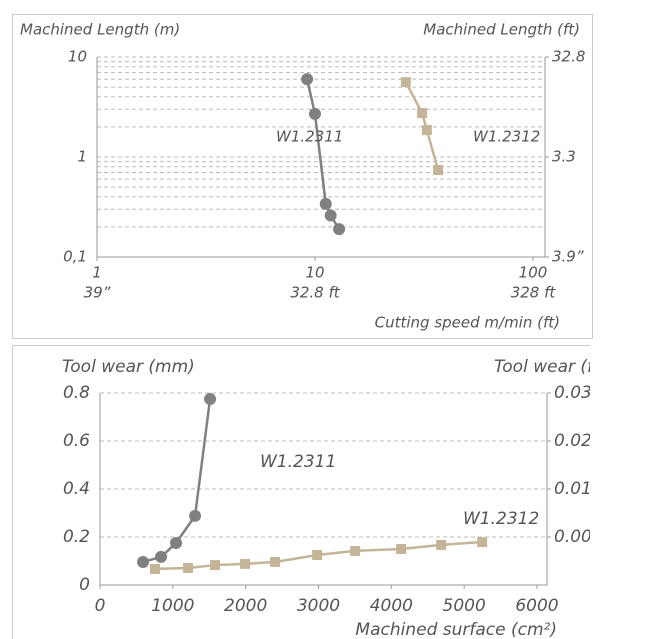 Image resolution: width=646 pixels, height=639 pixels. Describe the element at coordinates (100, 606) in the screenshot. I see `x-tick-label: 0` at that location.